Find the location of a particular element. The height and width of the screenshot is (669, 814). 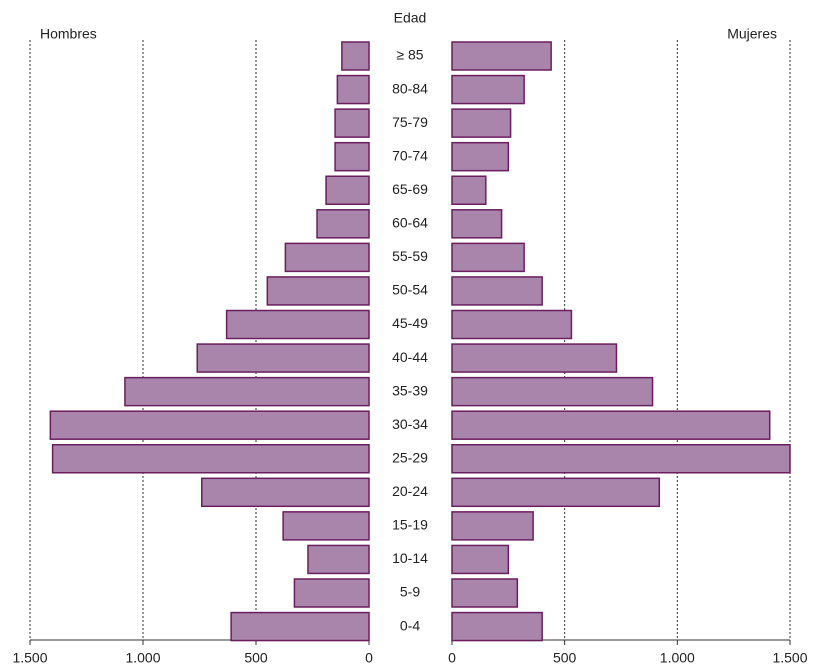

category-label: 70-74 is located at coordinates (410, 155).